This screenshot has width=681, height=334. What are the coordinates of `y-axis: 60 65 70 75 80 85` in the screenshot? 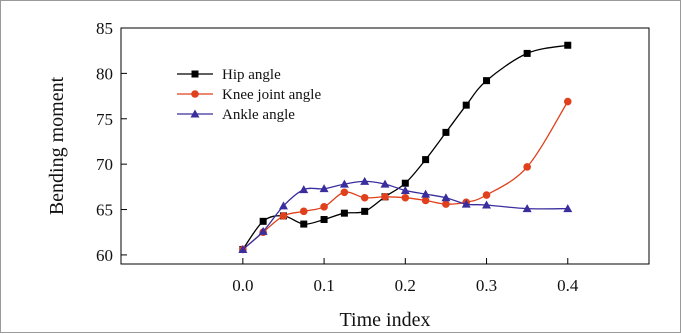 It's located at (111, 142).